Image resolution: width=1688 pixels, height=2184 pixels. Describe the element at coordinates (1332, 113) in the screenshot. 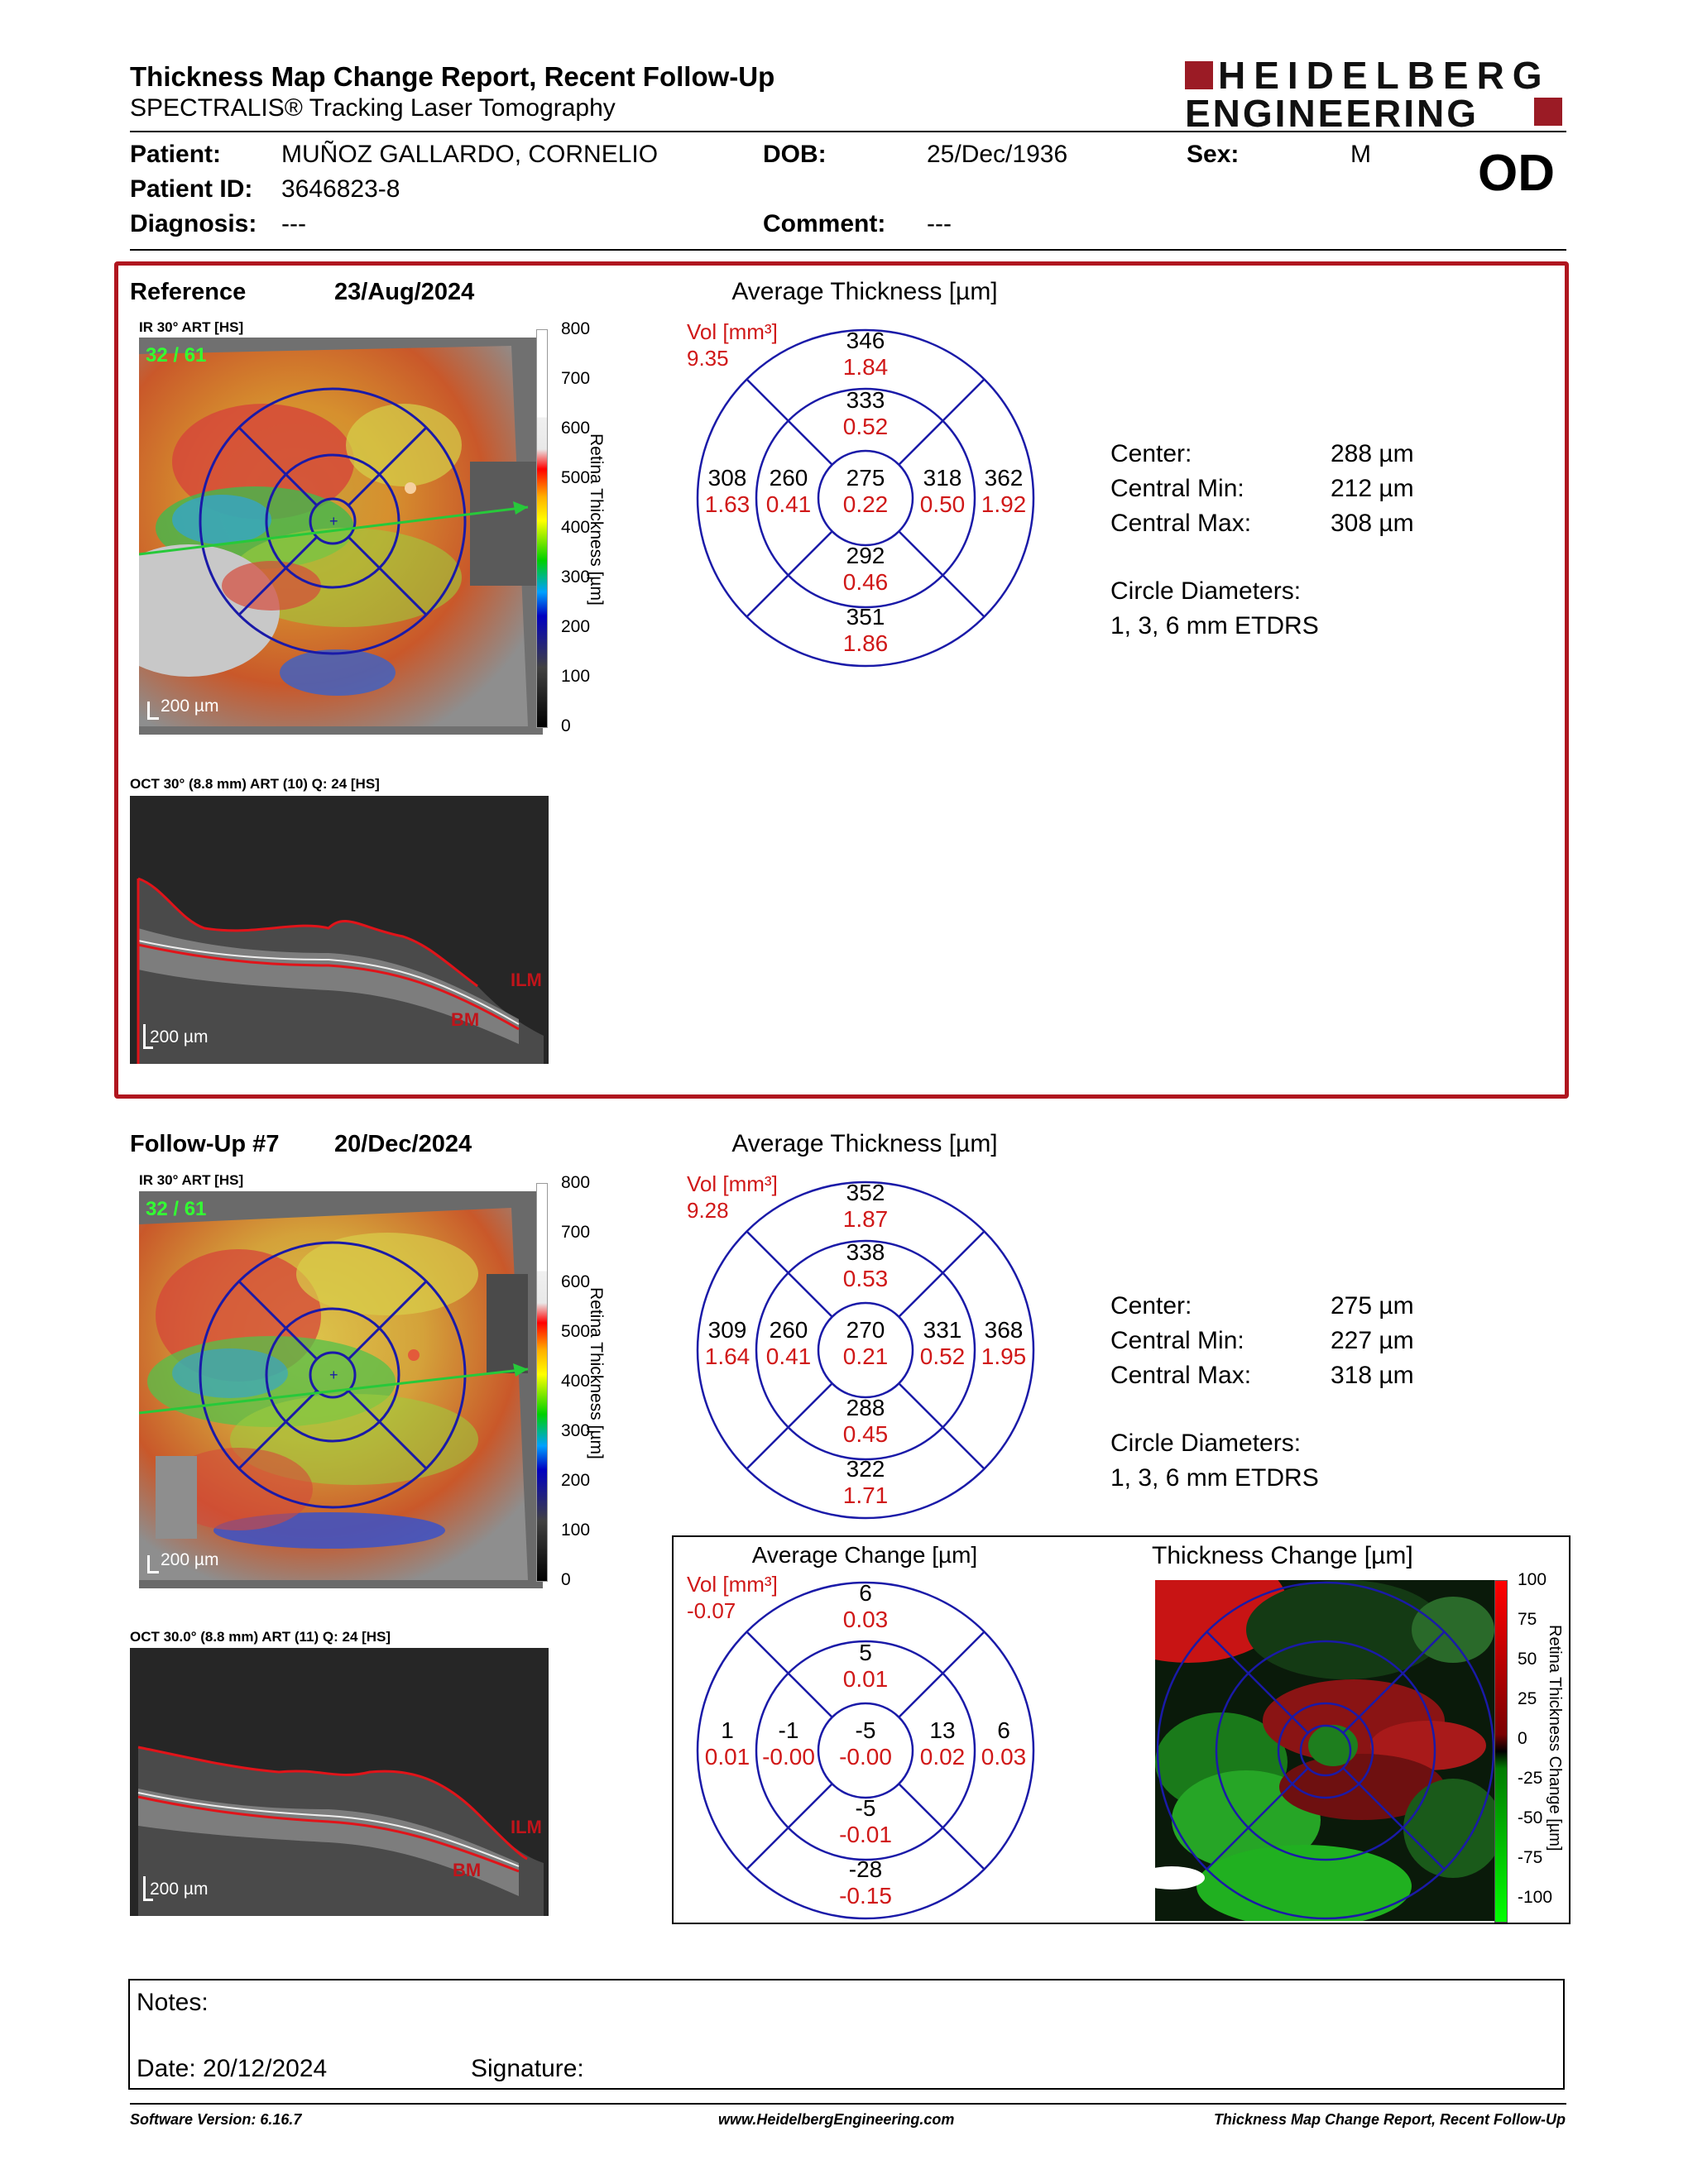

I see `logo-line2: ENGINEERING` at that location.